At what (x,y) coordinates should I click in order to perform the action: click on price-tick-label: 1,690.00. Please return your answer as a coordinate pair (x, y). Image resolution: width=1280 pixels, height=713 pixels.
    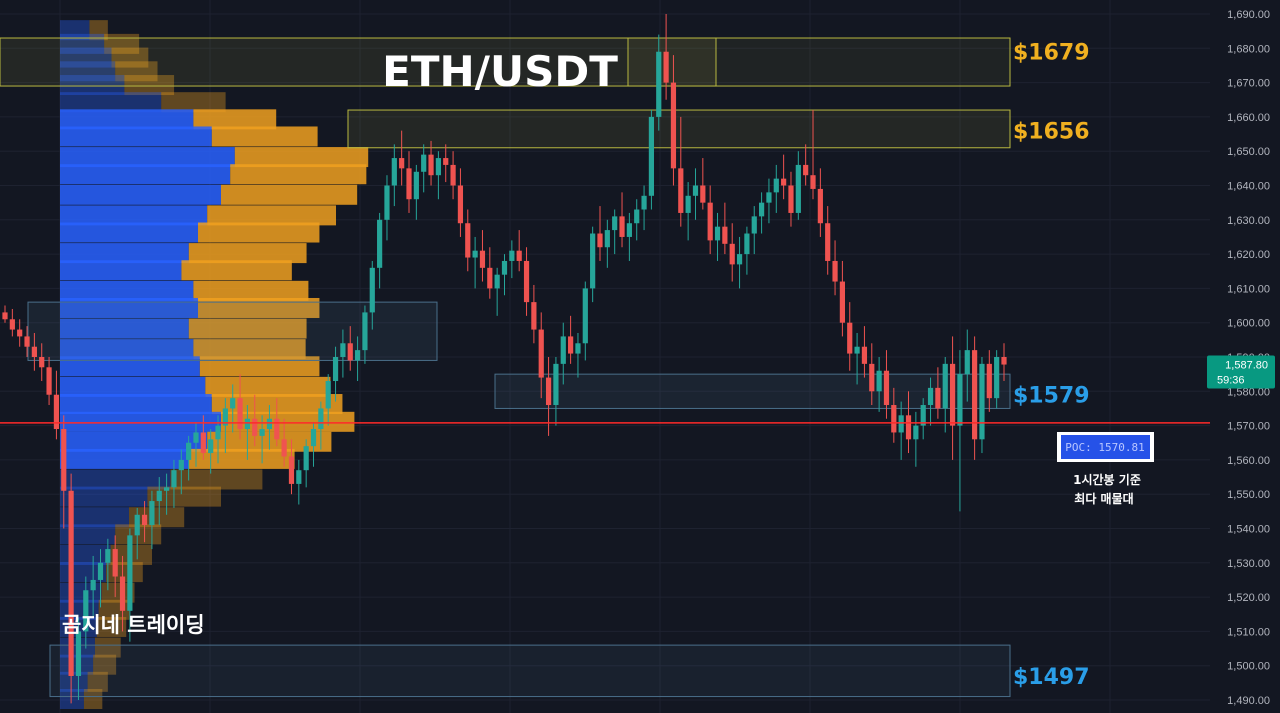
    Looking at the image, I should click on (1248, 15).